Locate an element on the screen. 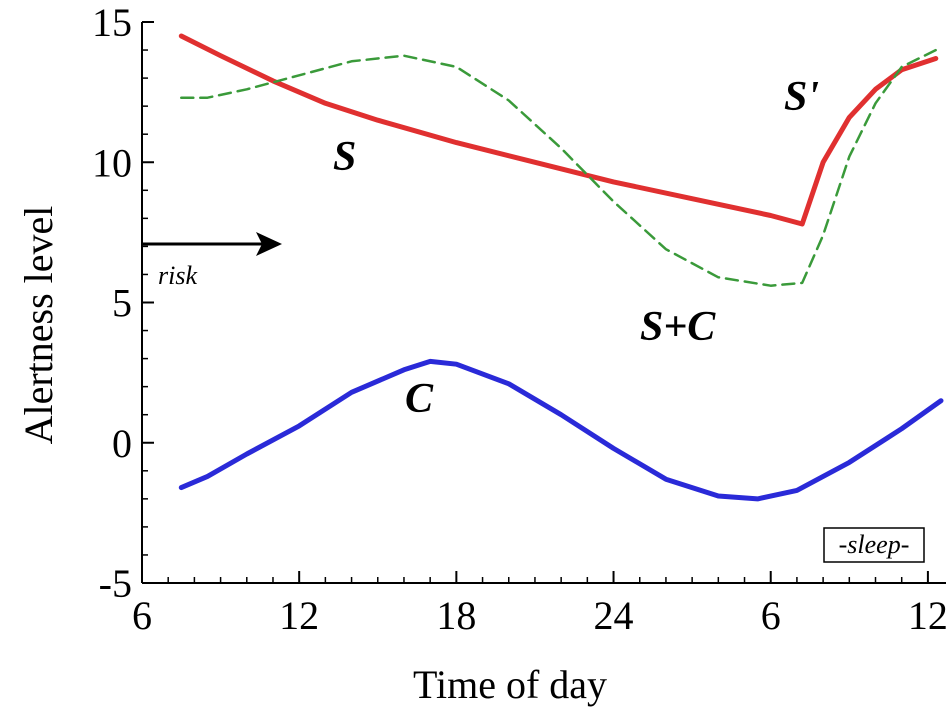 This screenshot has height=713, width=949. y-tick-label: 10 is located at coordinates (112, 162).